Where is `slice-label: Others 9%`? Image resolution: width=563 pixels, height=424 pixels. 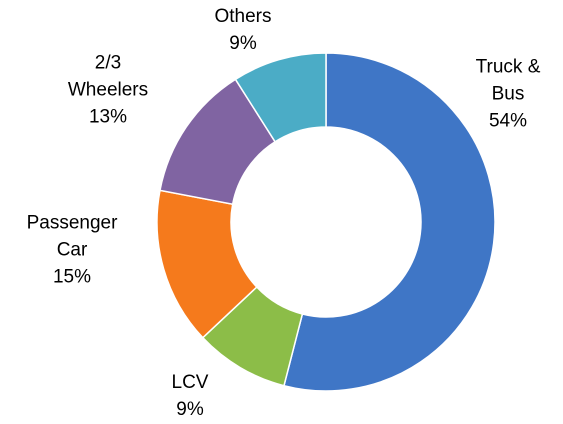
slice-label: Others 9% is located at coordinates (243, 30).